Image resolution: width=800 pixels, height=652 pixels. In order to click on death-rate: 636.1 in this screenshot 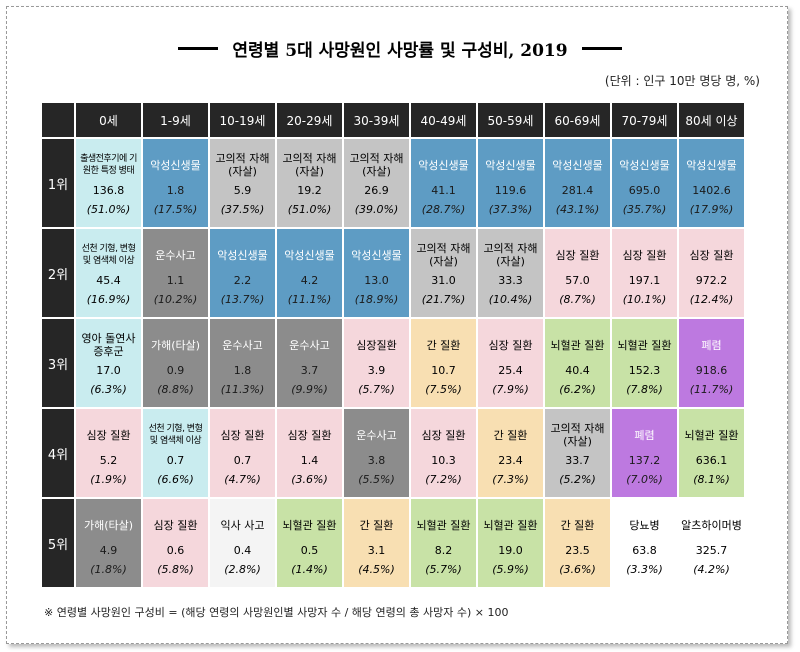, I will do `click(711, 460)`.